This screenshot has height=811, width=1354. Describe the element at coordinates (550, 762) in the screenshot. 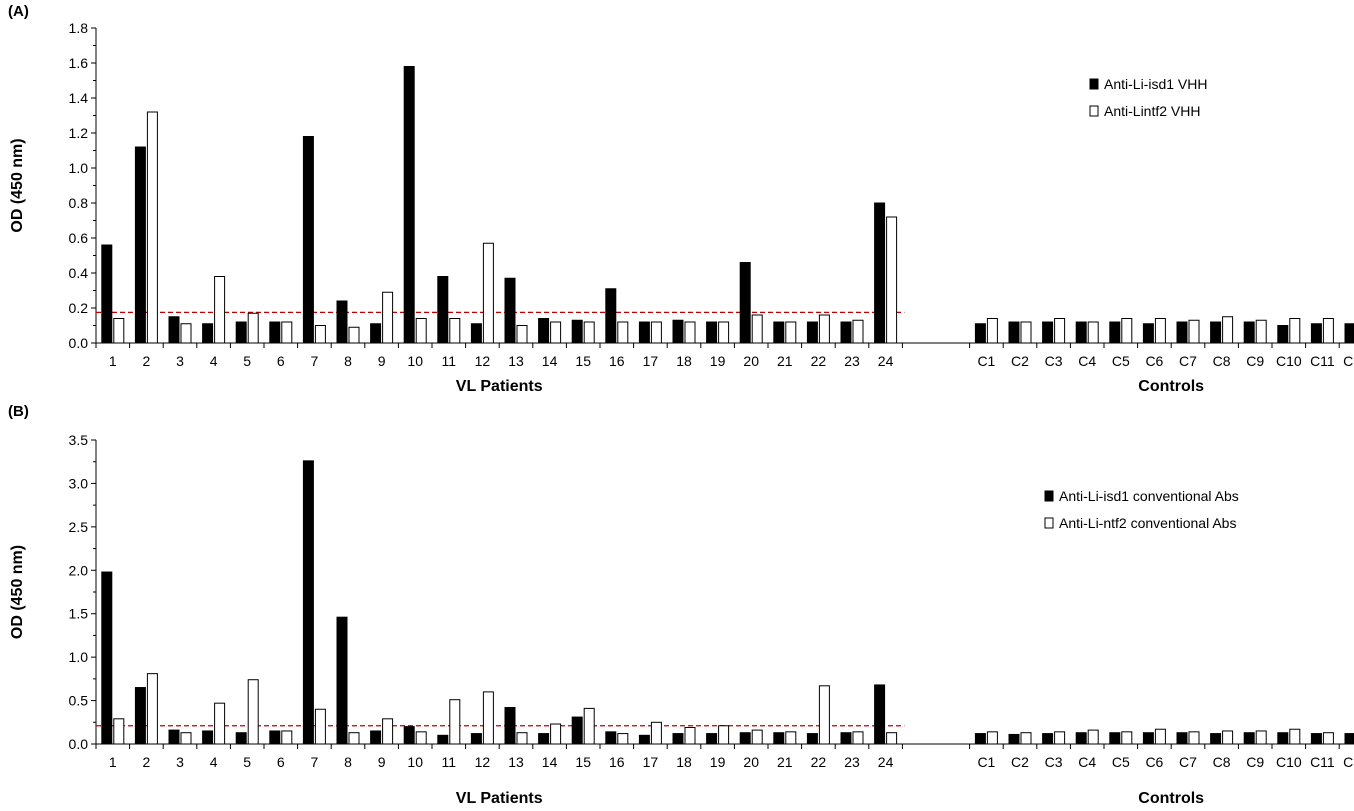

I see `x-tick-label: 14` at that location.